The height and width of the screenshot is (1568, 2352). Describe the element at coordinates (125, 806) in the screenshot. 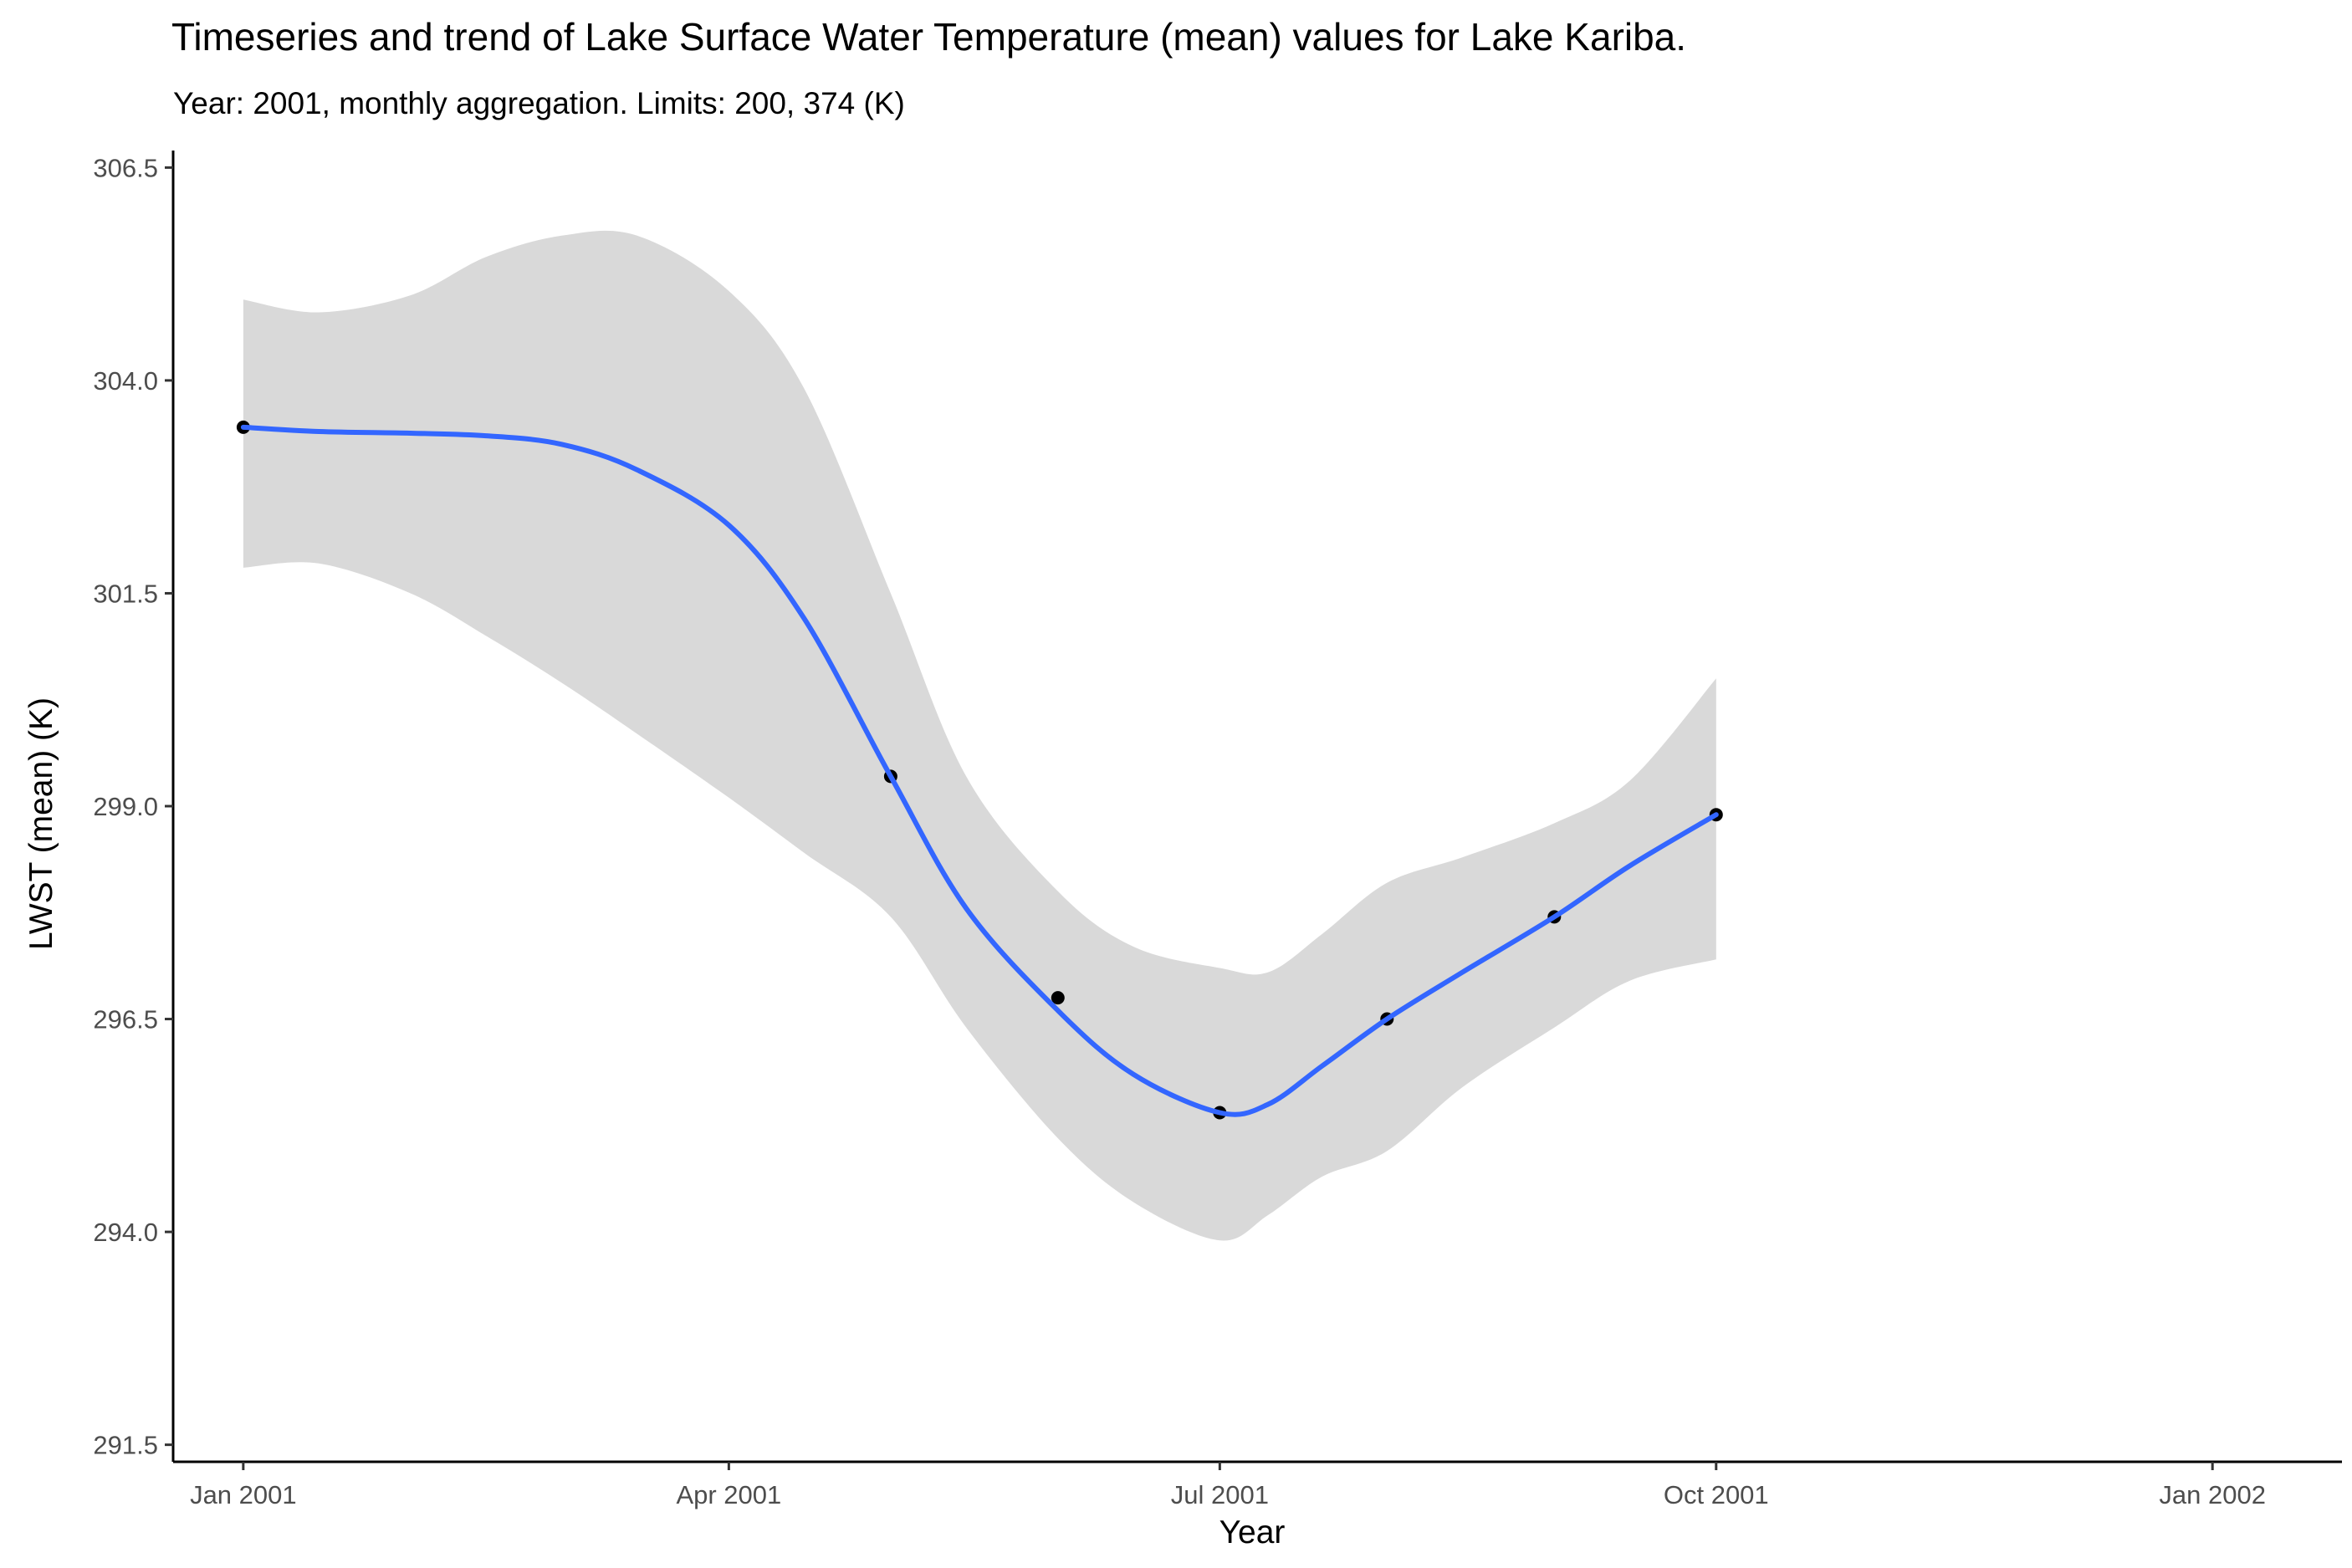

I see `y-tick-label: 299.0` at that location.